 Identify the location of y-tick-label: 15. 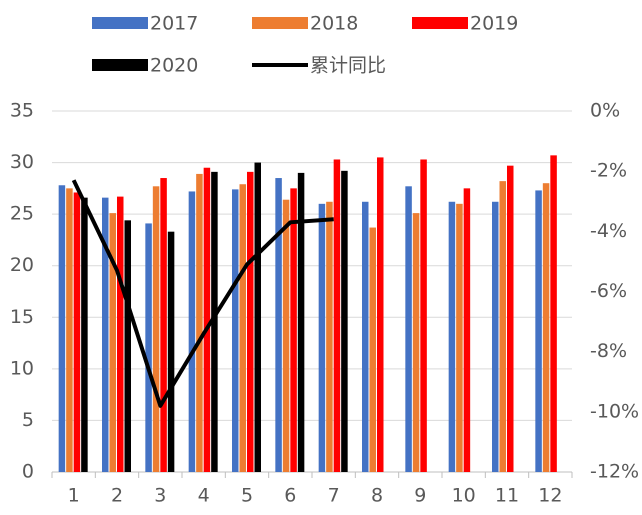
(22, 317).